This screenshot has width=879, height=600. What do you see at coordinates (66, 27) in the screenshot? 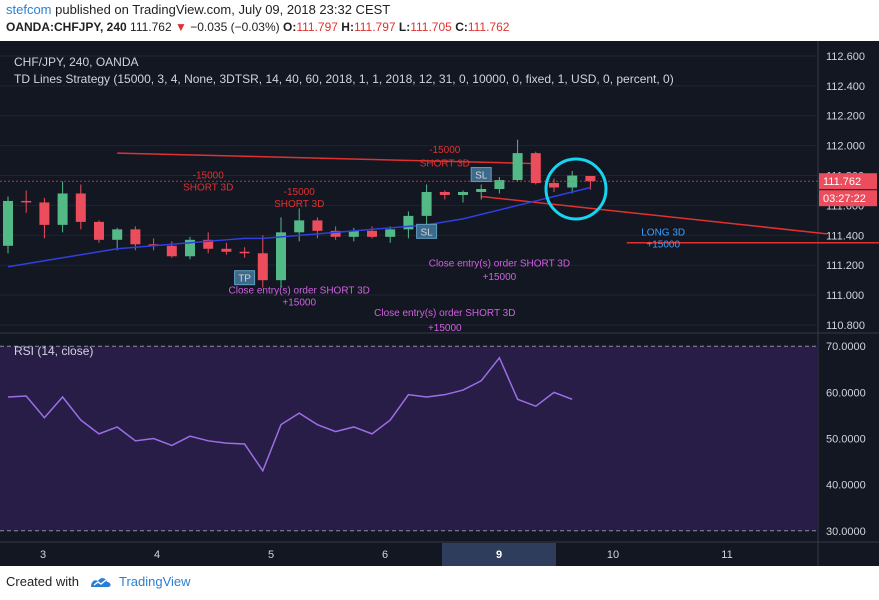
I see `symbol-name: OANDA:CHFJPY, 240` at bounding box center [66, 27].